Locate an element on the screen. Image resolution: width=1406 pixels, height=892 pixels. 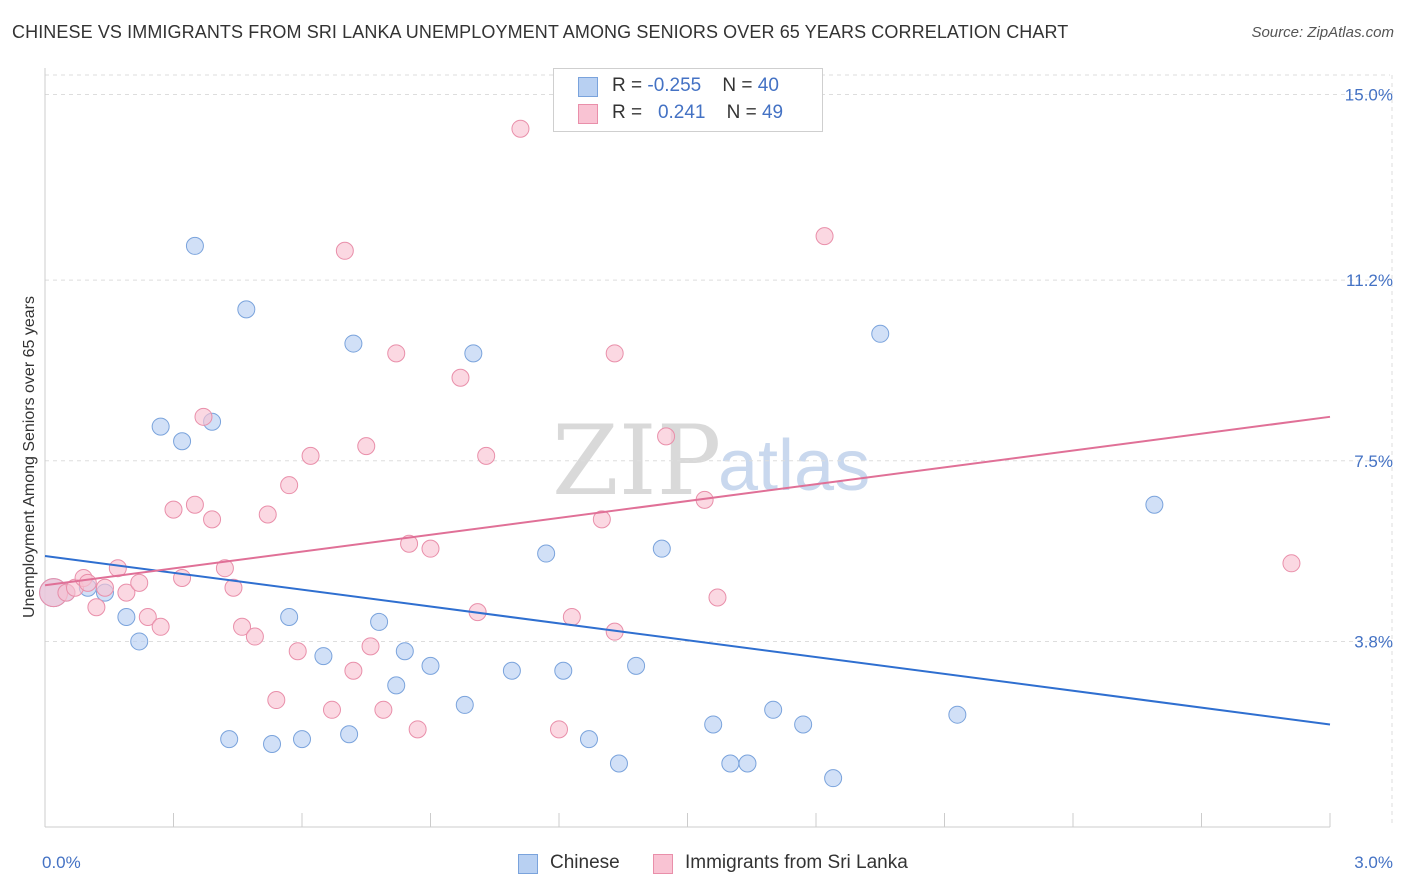
r-value: 0.241 is located at coordinates (681, 112).